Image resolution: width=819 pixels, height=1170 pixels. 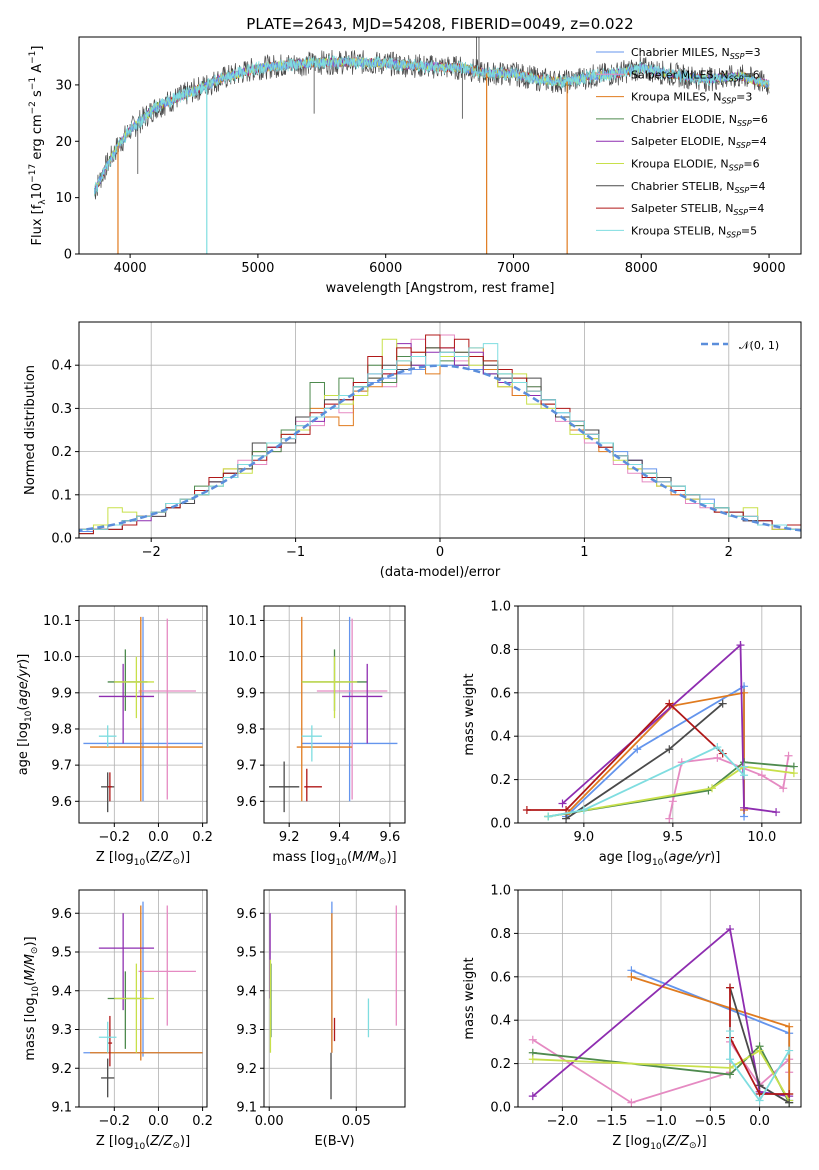 I want to click on legend-entry: Kroupa ELODIE, NSSP=6, so click(x=695, y=165).